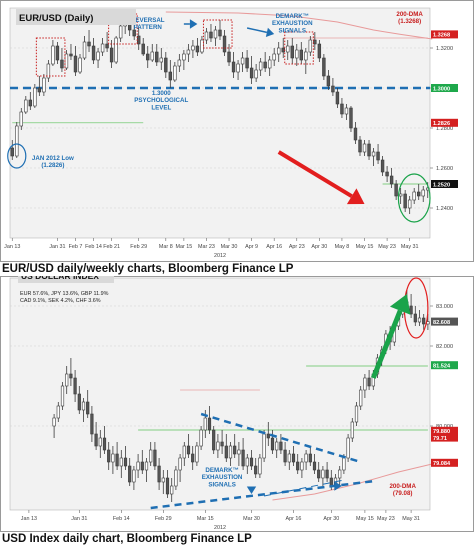  Describe the element at coordinates (444, 209) in the screenshot. I see `y-tick-label: 1.2400` at that location.